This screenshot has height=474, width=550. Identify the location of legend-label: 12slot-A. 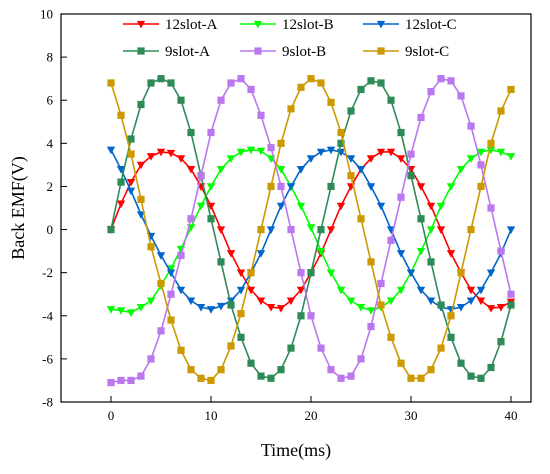
(191, 25).